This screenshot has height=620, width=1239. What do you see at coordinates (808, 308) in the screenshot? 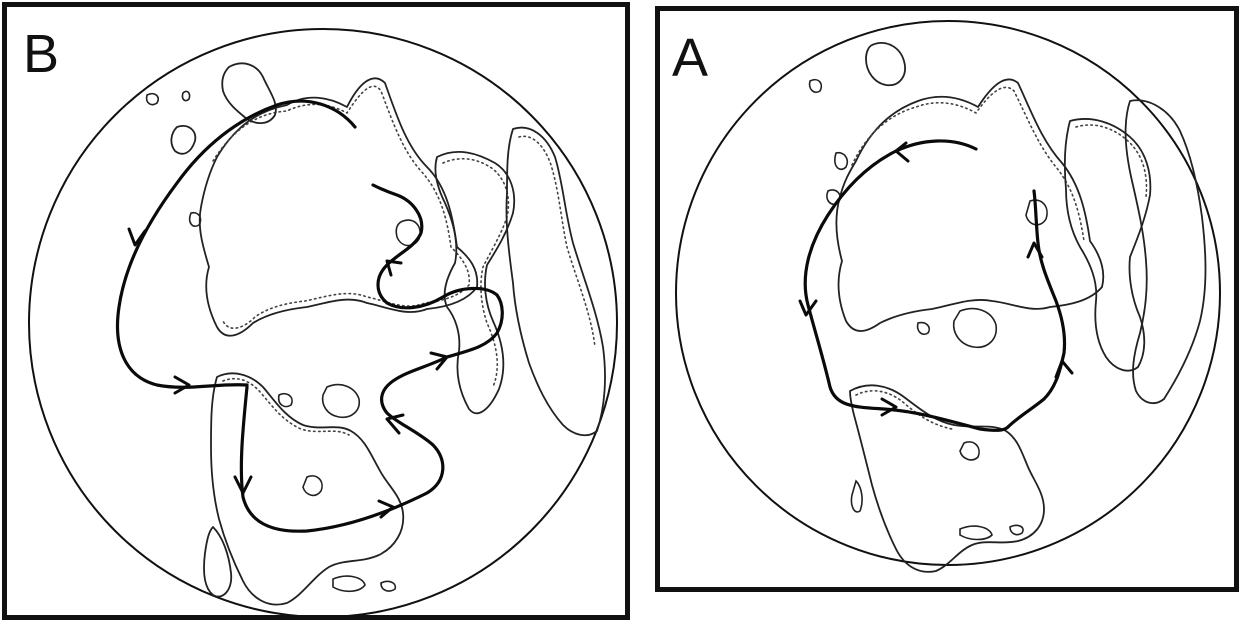
I see `arrow-loop-west-a` at bounding box center [808, 308].